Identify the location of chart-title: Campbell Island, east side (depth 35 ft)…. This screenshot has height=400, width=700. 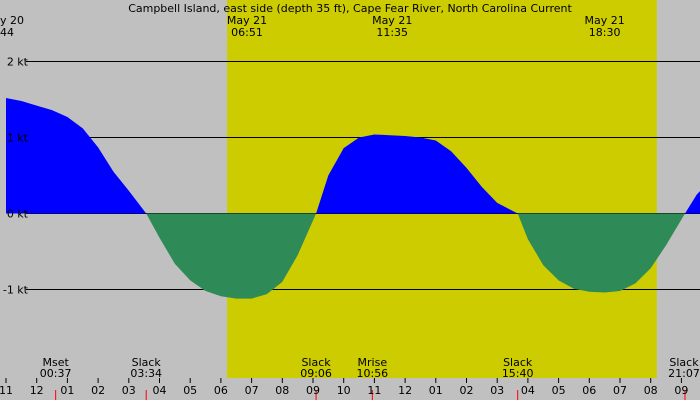
(350, 8).